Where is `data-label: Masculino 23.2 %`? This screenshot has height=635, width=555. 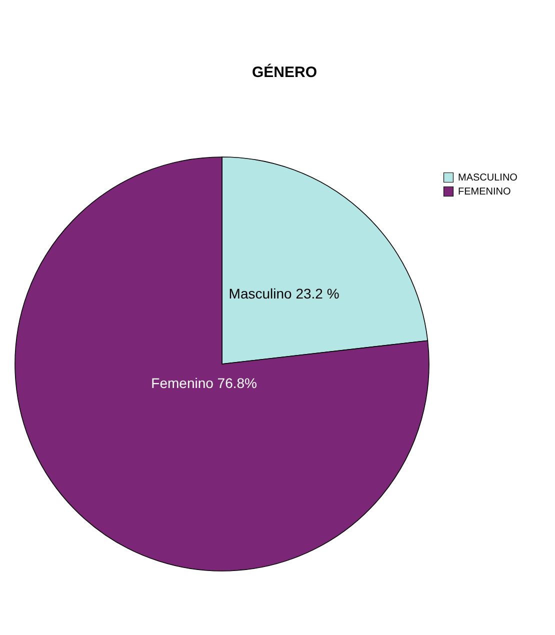
data-label: Masculino 23.2 % is located at coordinates (284, 294).